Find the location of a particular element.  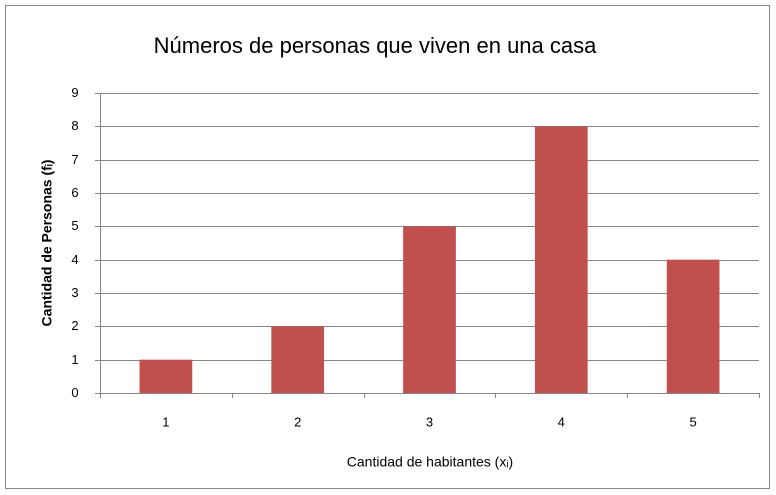

y-tick-label: 0 is located at coordinates (74, 392).